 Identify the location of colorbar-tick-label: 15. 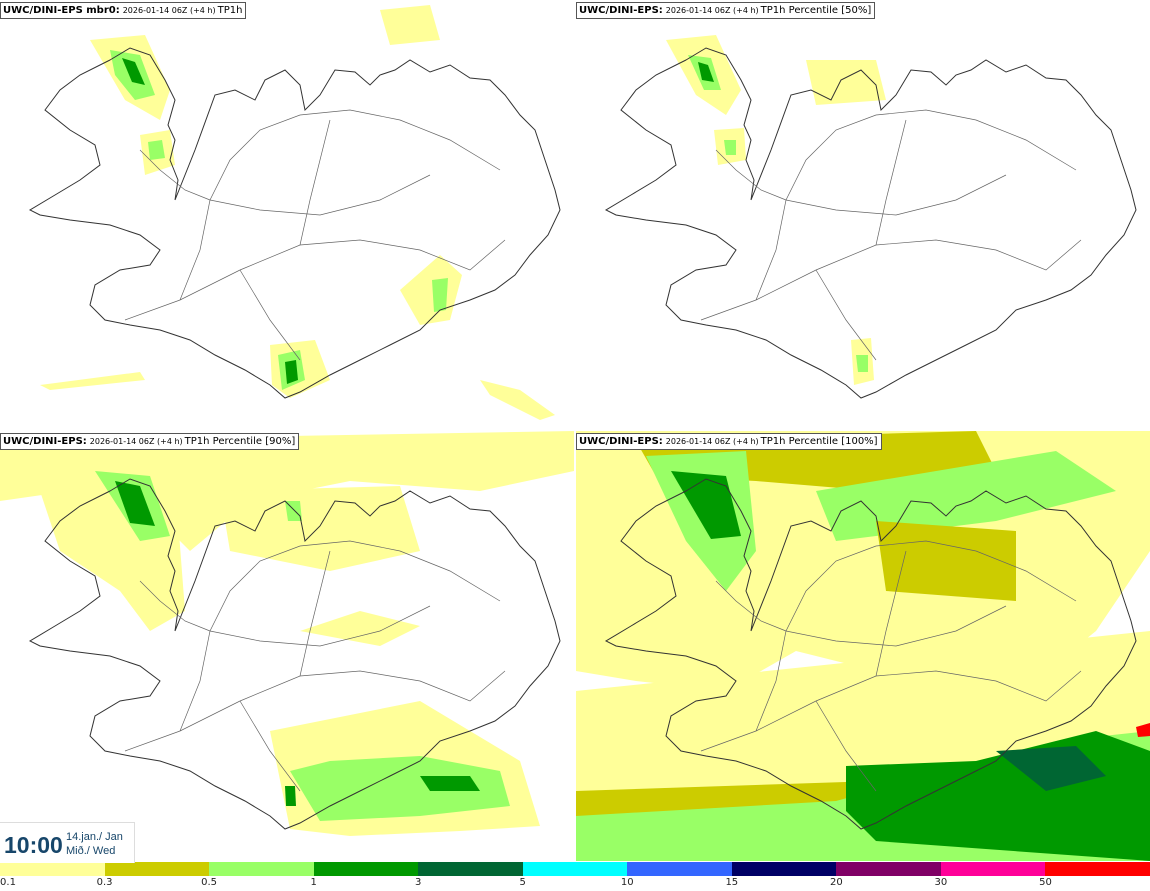
(732, 882).